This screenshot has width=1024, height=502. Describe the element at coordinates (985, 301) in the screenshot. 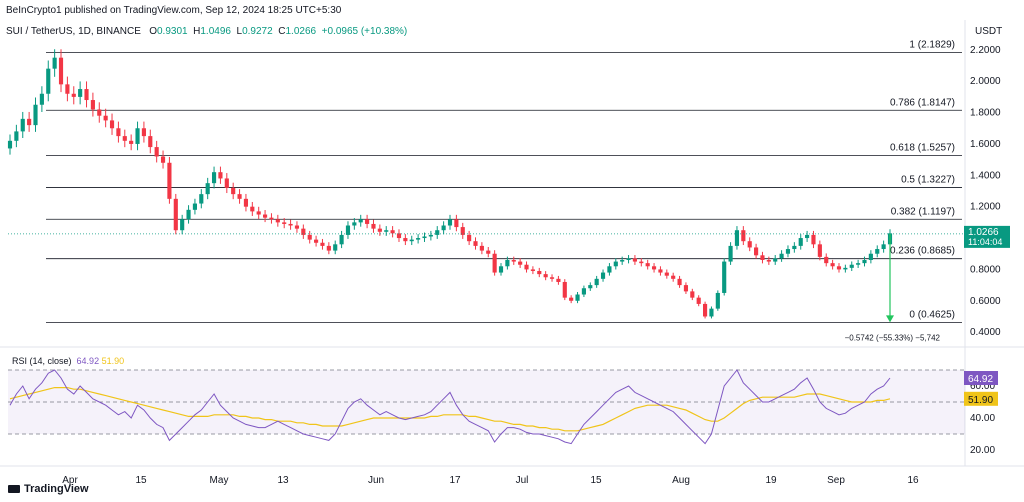

I see `price-tick-label: 0.6000` at that location.